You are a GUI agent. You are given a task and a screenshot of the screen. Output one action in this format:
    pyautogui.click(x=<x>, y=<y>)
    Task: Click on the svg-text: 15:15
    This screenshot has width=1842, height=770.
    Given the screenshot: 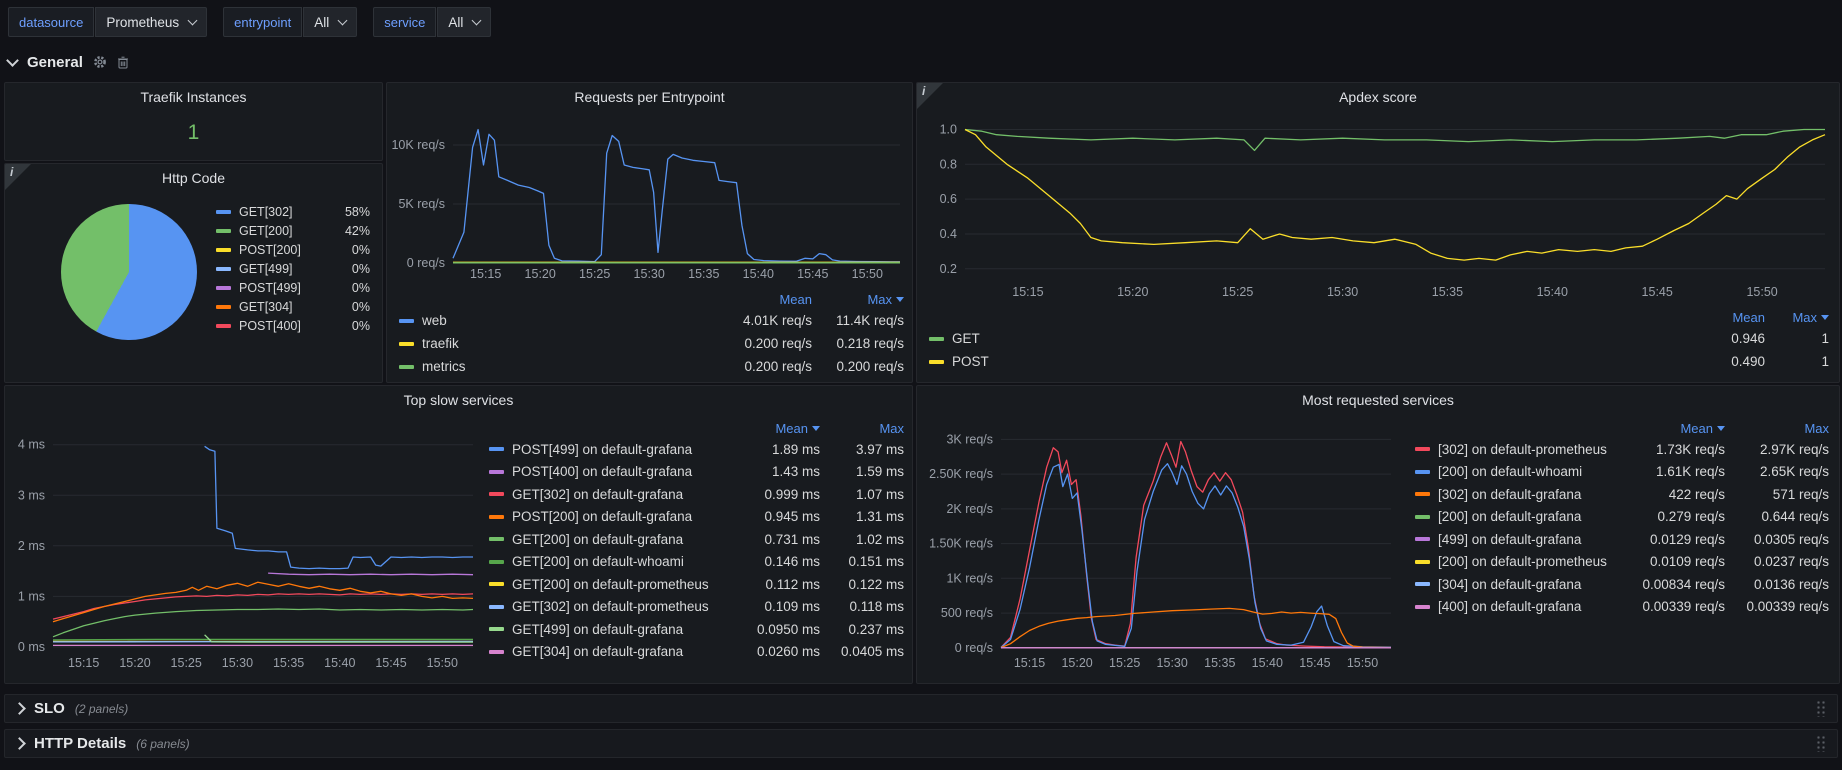 What is the action you would take?
    pyautogui.click(x=485, y=274)
    